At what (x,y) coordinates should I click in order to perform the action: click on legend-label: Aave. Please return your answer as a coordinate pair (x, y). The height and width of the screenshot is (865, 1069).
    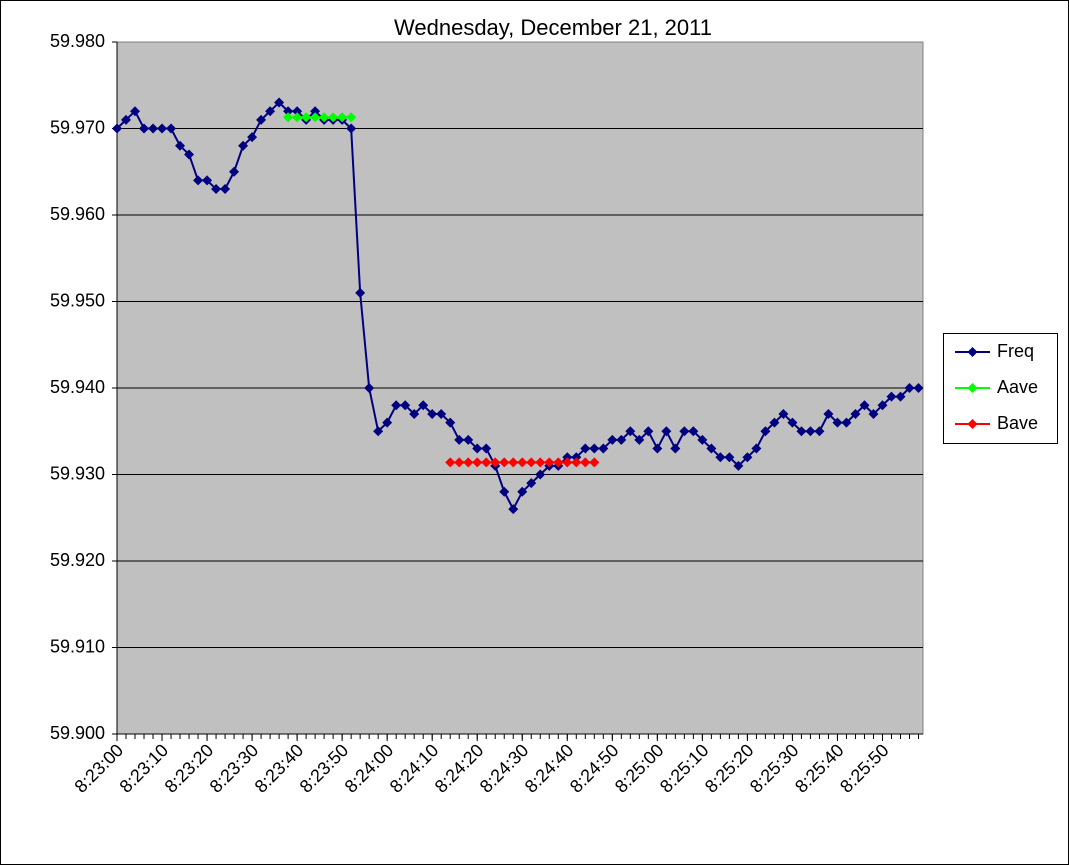
    Looking at the image, I should click on (1017, 387).